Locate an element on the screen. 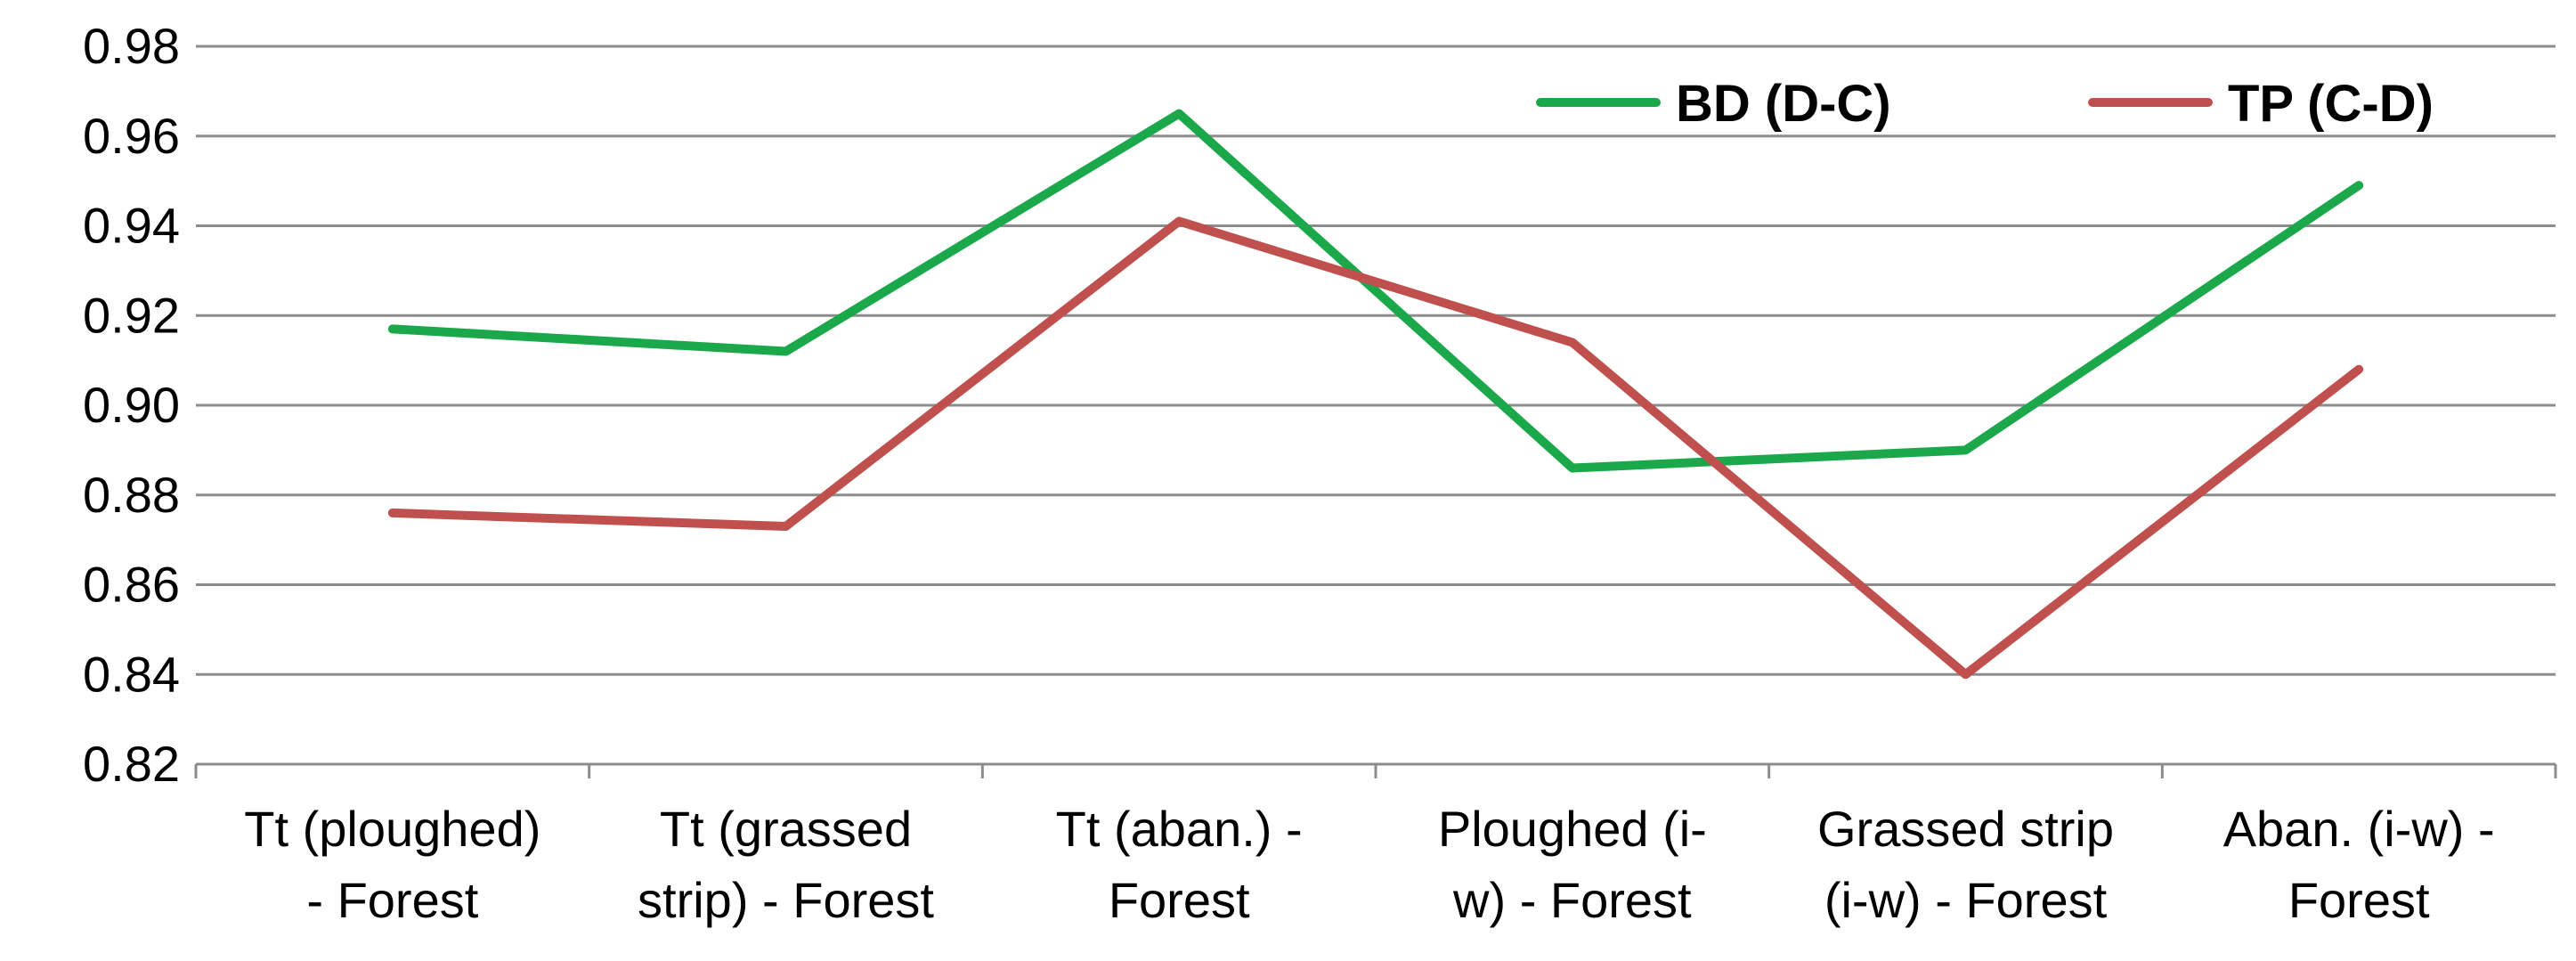 Image resolution: width=2576 pixels, height=961 pixels. x-category-label: Ploughed (i-w) - Forest is located at coordinates (1572, 865).